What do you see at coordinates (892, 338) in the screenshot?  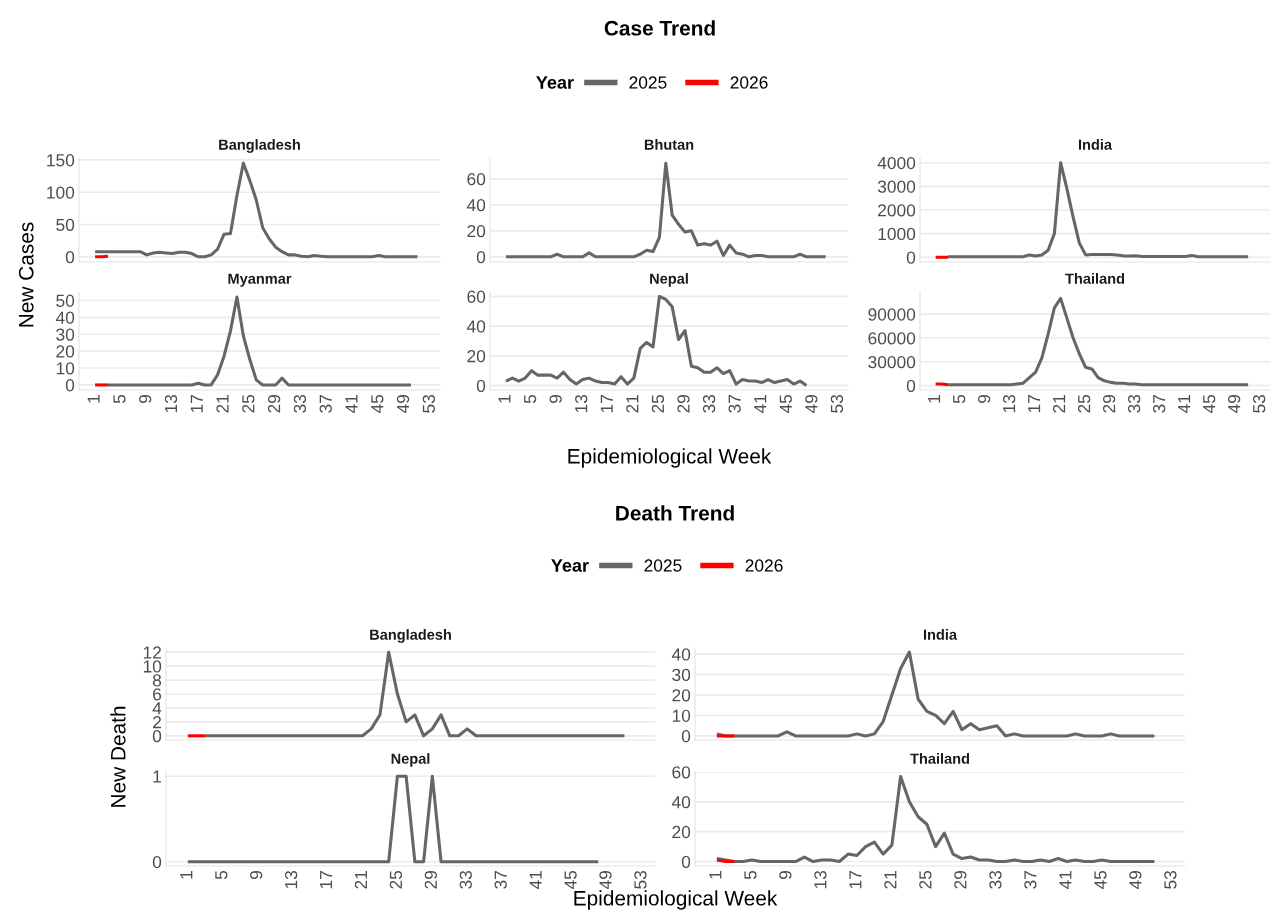 I see `y-tick-label: 60000` at bounding box center [892, 338].